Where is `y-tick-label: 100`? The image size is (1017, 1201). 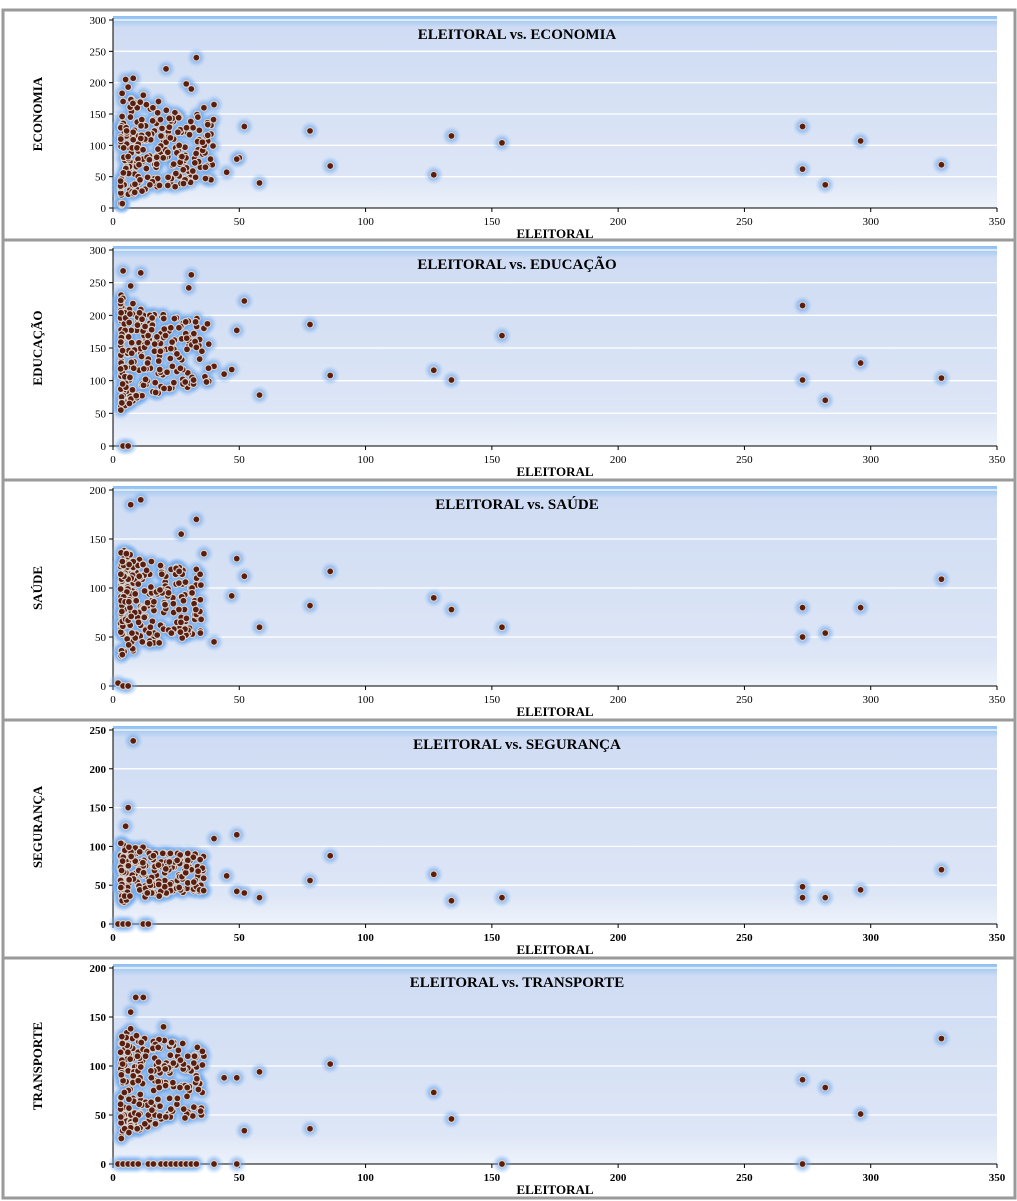
y-tick-label: 100 is located at coordinates (98, 589).